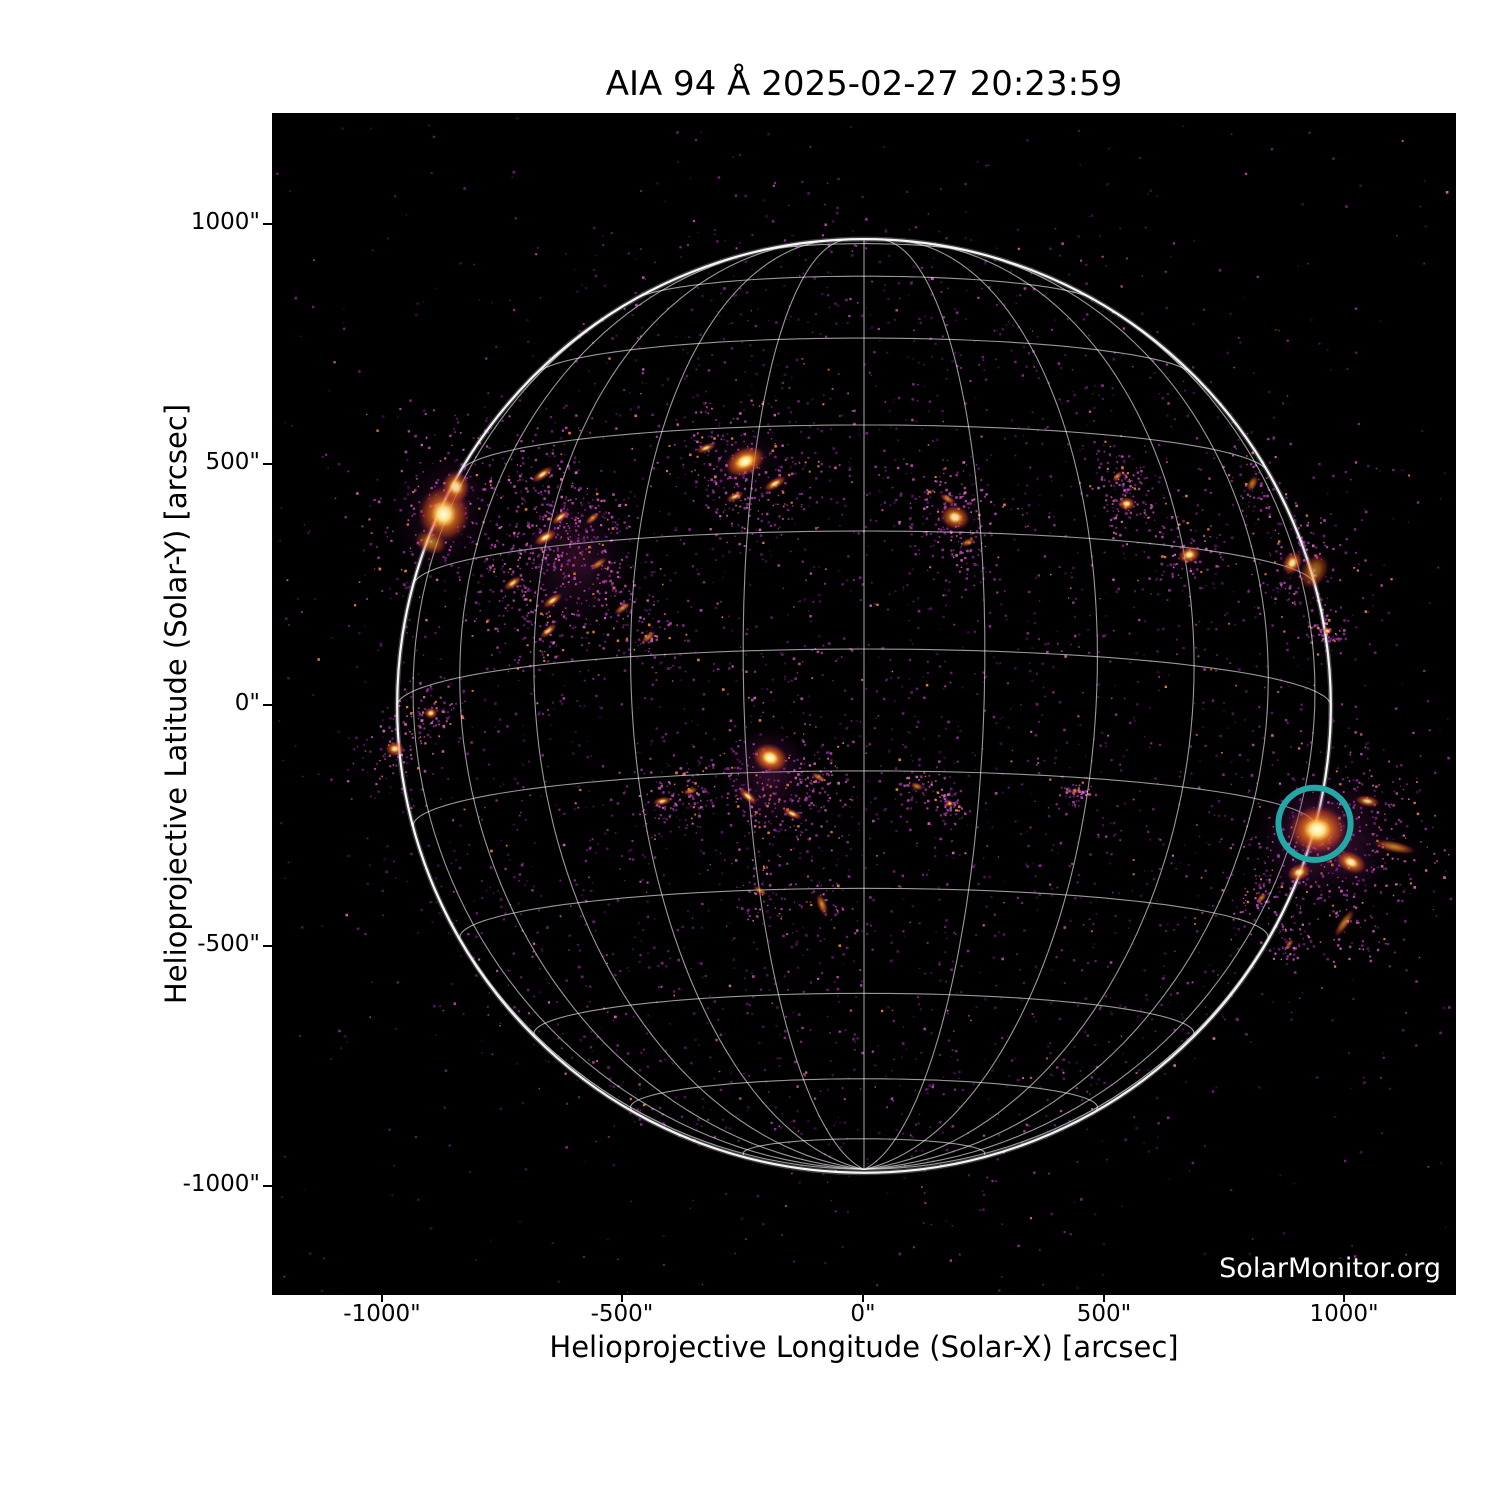 This screenshot has height=1500, width=1500. Describe the element at coordinates (225, 222) in the screenshot. I see `y-tick-label: 1000"` at that location.